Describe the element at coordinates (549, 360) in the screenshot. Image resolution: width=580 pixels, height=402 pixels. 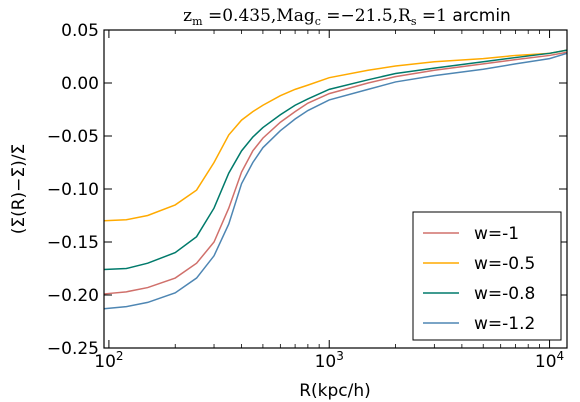
I see `x-tick-label: 10⁴` at that location.